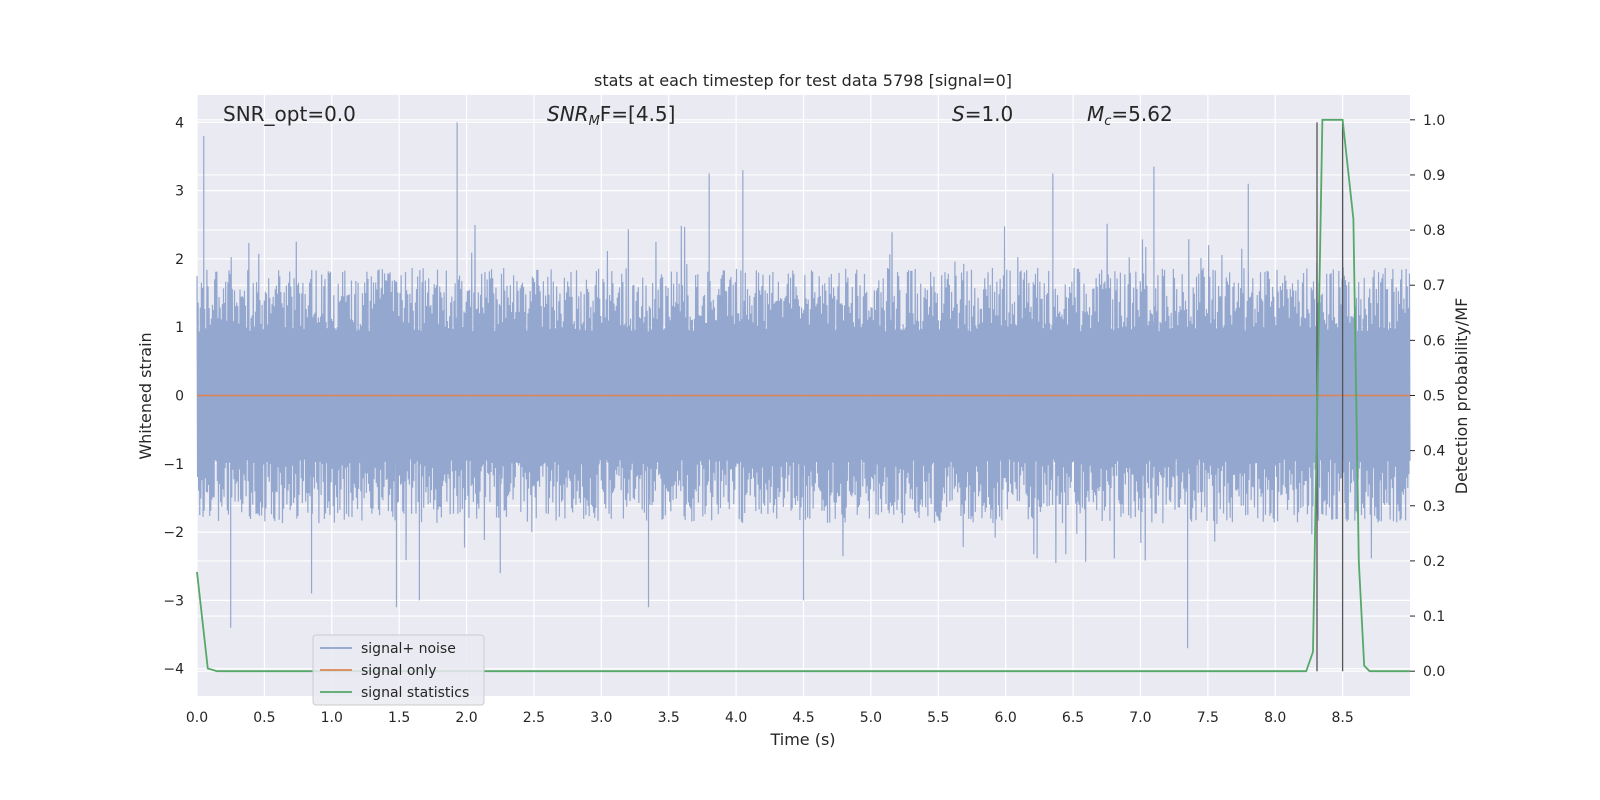 Image resolution: width=1600 pixels, height=800 pixels. What do you see at coordinates (145, 395) in the screenshot?
I see `y-axis-label: Whitened strain` at bounding box center [145, 395].